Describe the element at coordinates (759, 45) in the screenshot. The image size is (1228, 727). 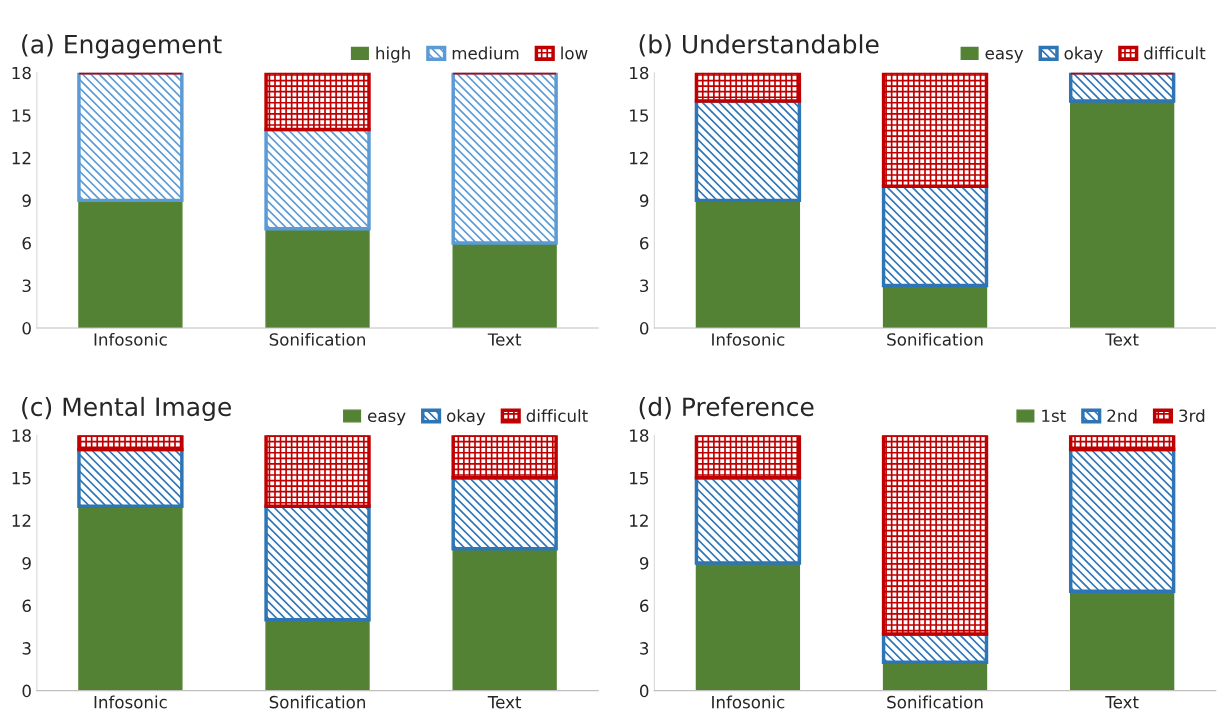
I see `chart-title: (b) Understandable` at that location.